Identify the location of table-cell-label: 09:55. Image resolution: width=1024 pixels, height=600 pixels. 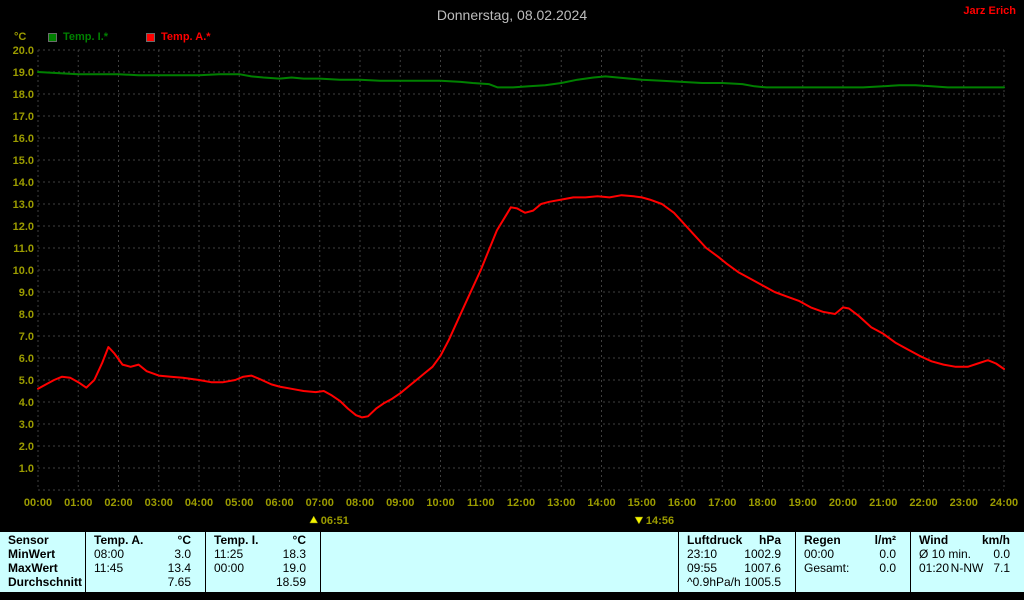
(702, 568).